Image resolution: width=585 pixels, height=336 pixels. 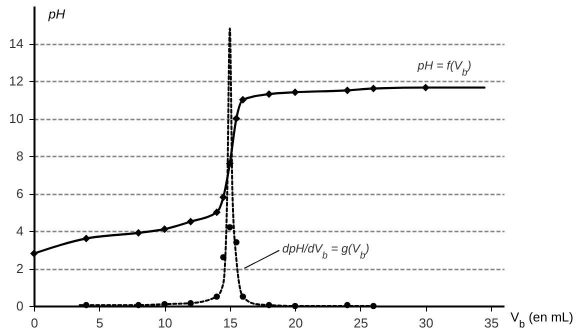 I want to click on x-tick-label: 20, so click(x=295, y=323).